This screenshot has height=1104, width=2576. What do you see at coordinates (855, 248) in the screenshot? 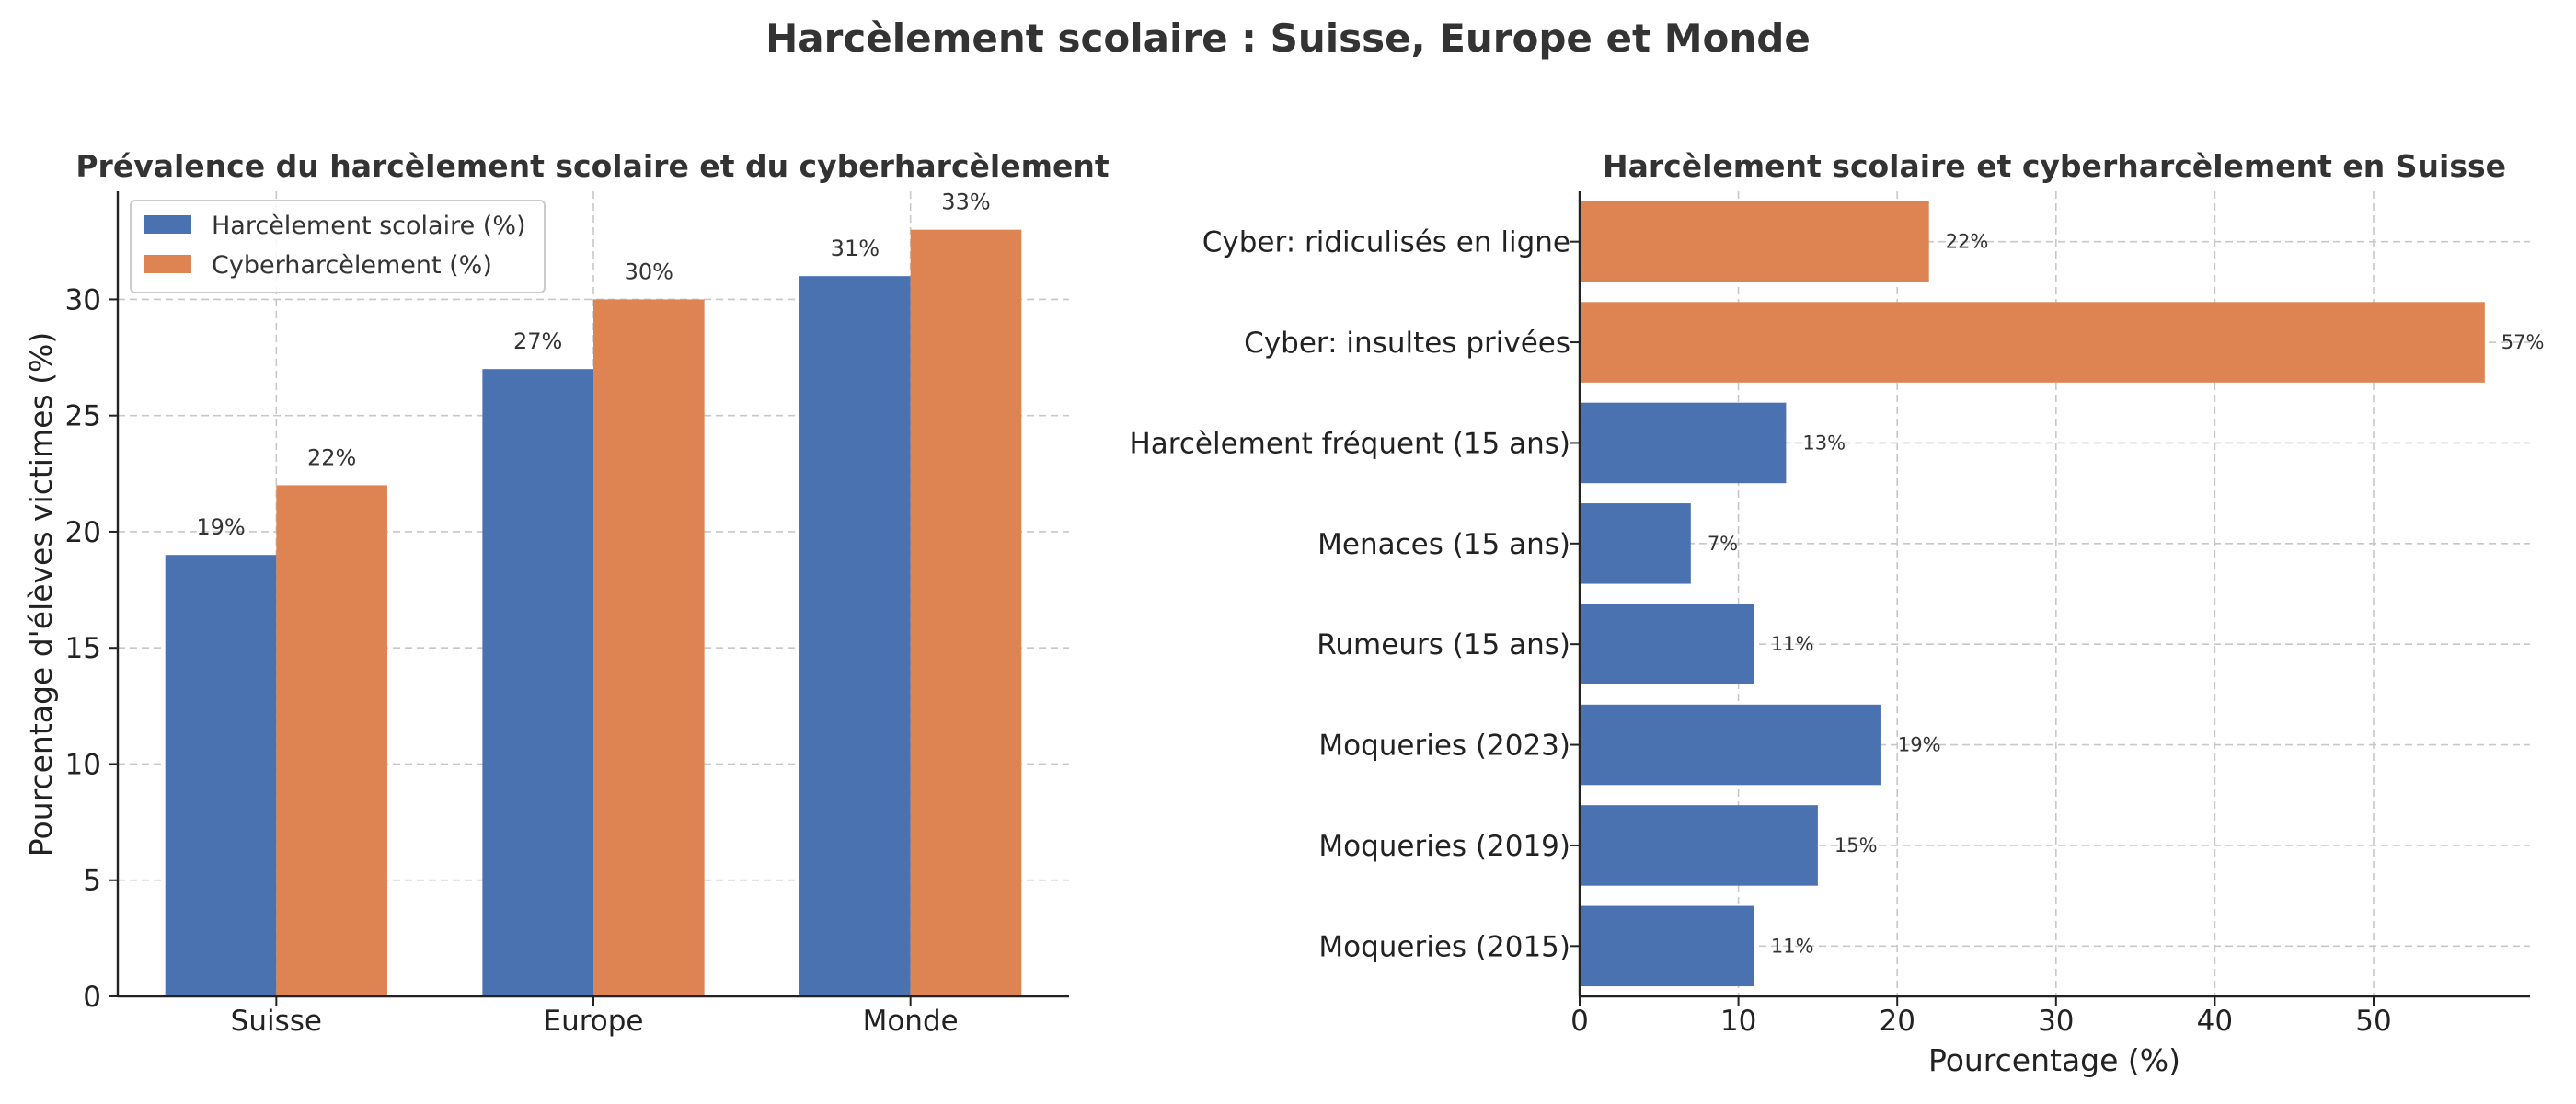
I see `left-bar-data-label: 31%` at bounding box center [855, 248].